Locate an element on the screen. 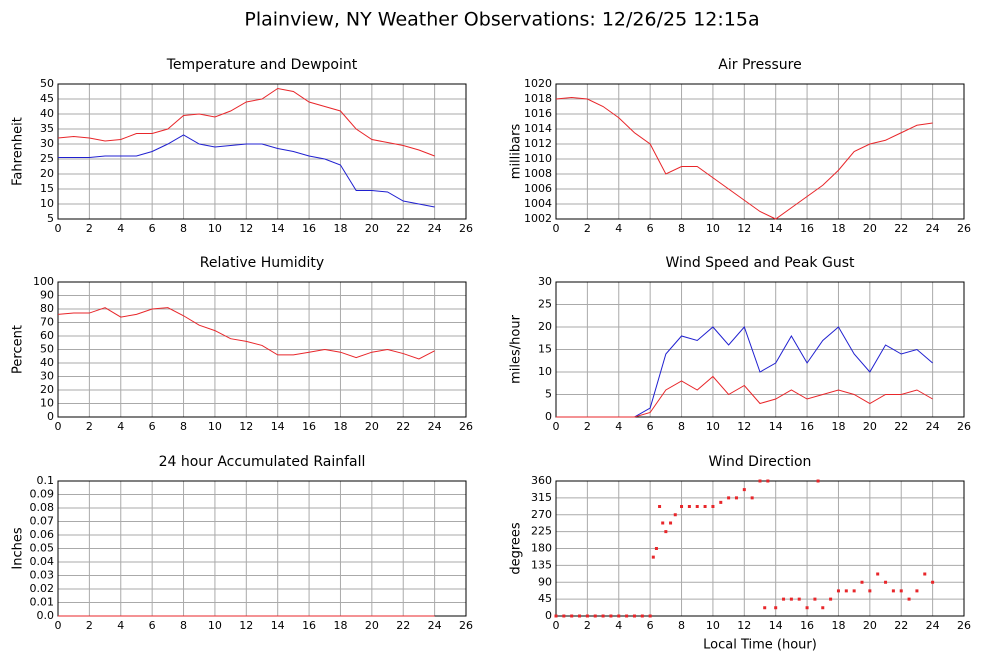 This screenshot has width=1000, height=660. y-axis-label: millibars is located at coordinates (516, 152).